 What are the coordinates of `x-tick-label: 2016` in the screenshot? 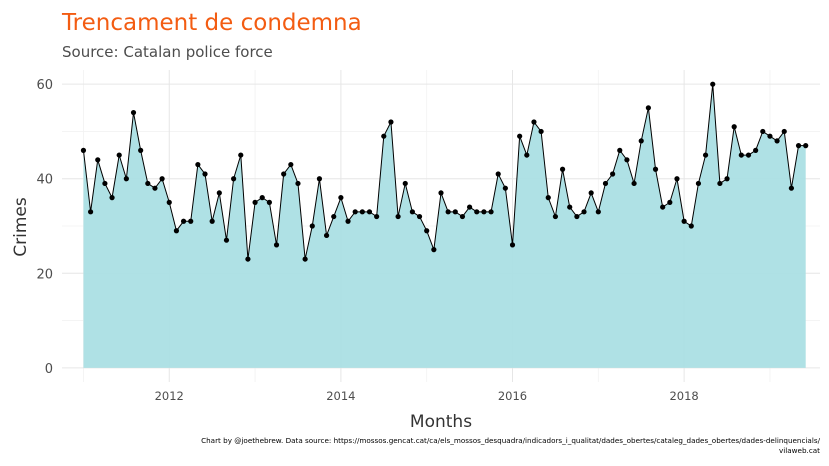 It's located at (512, 396).